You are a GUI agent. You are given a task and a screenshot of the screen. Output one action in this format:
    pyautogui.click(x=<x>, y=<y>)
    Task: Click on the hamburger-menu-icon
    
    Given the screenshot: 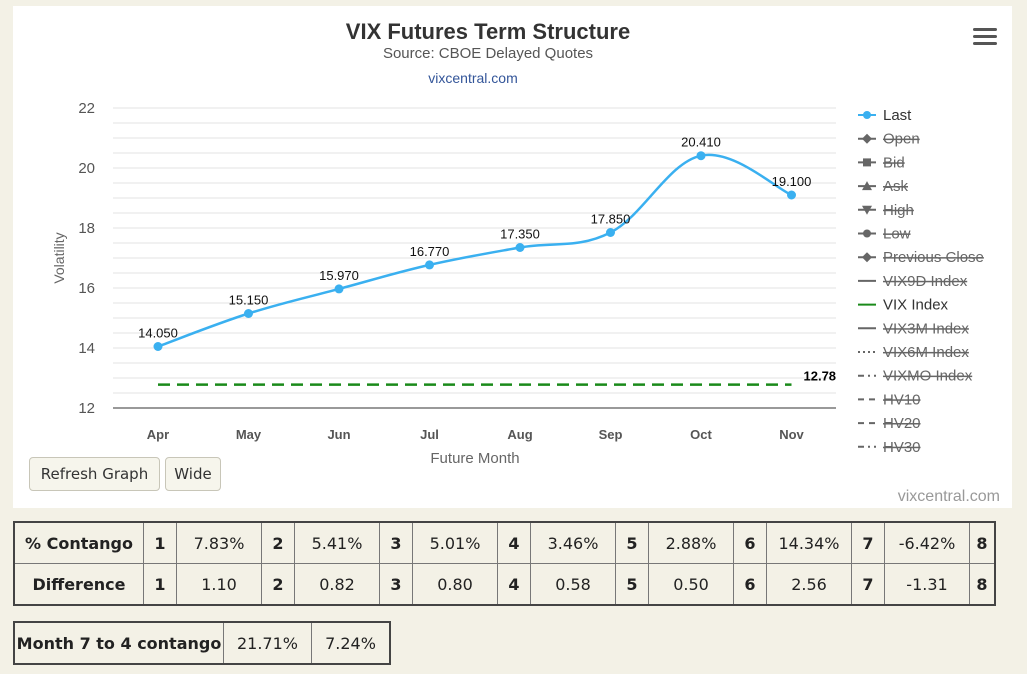 What is the action you would take?
    pyautogui.click(x=985, y=38)
    